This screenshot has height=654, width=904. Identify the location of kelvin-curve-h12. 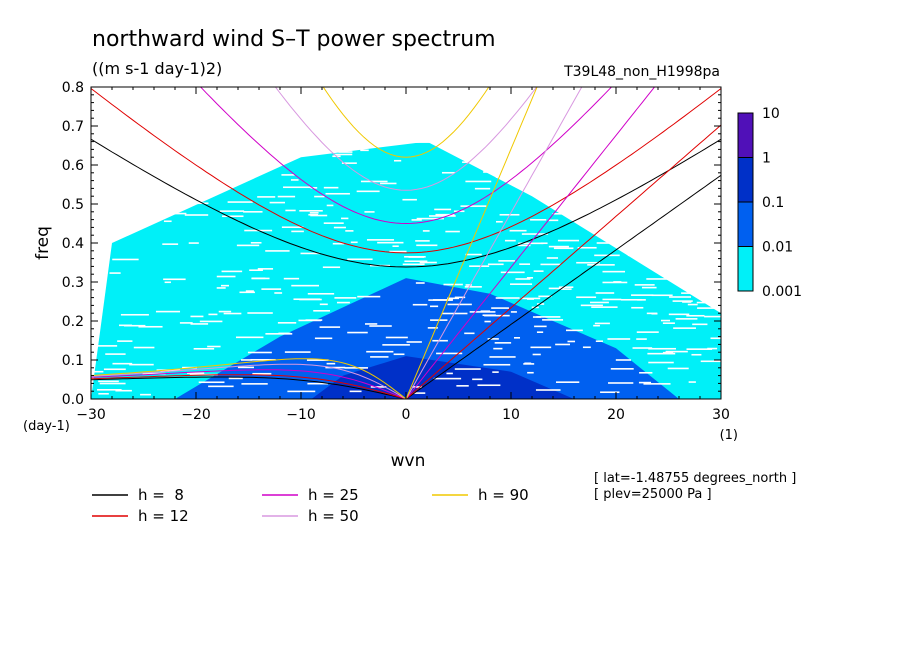
(563, 261).